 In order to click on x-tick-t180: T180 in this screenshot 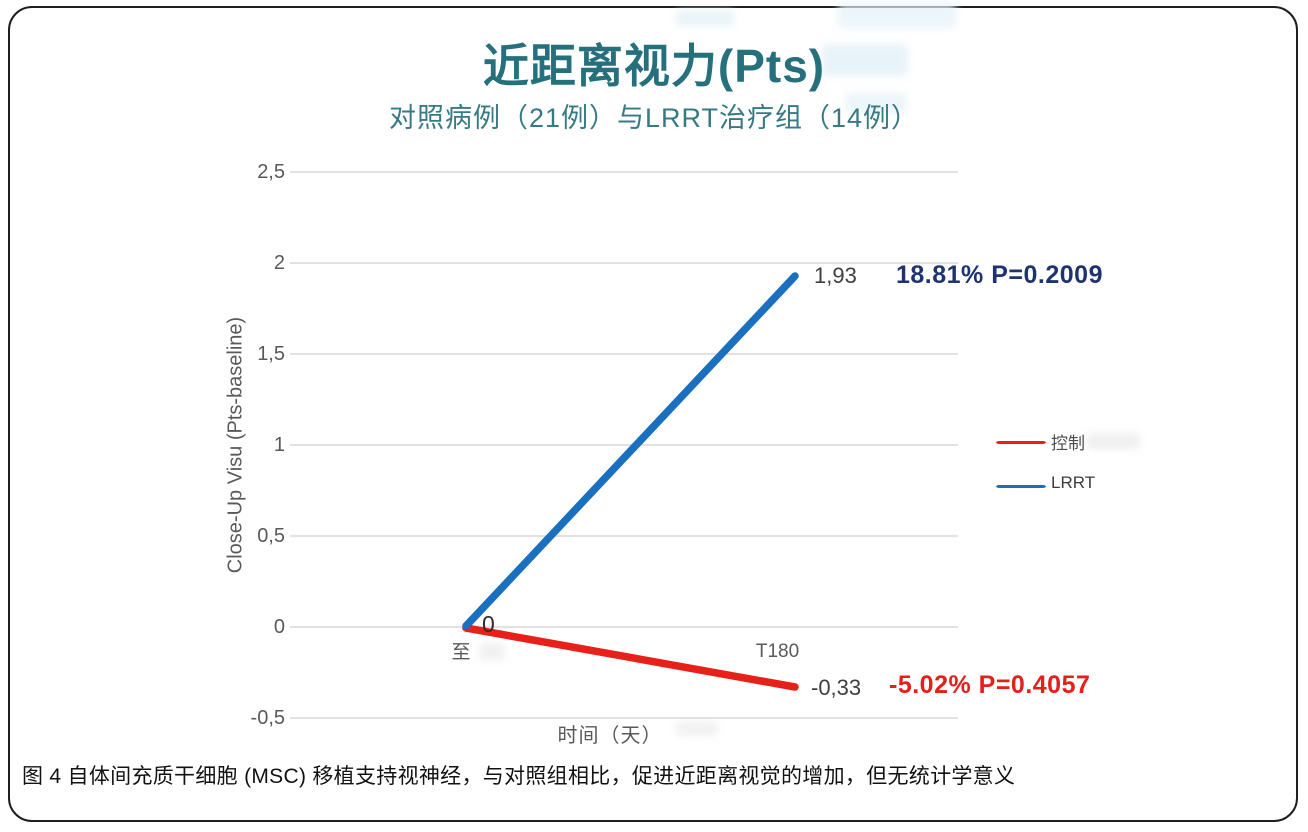, I will do `click(777, 651)`.